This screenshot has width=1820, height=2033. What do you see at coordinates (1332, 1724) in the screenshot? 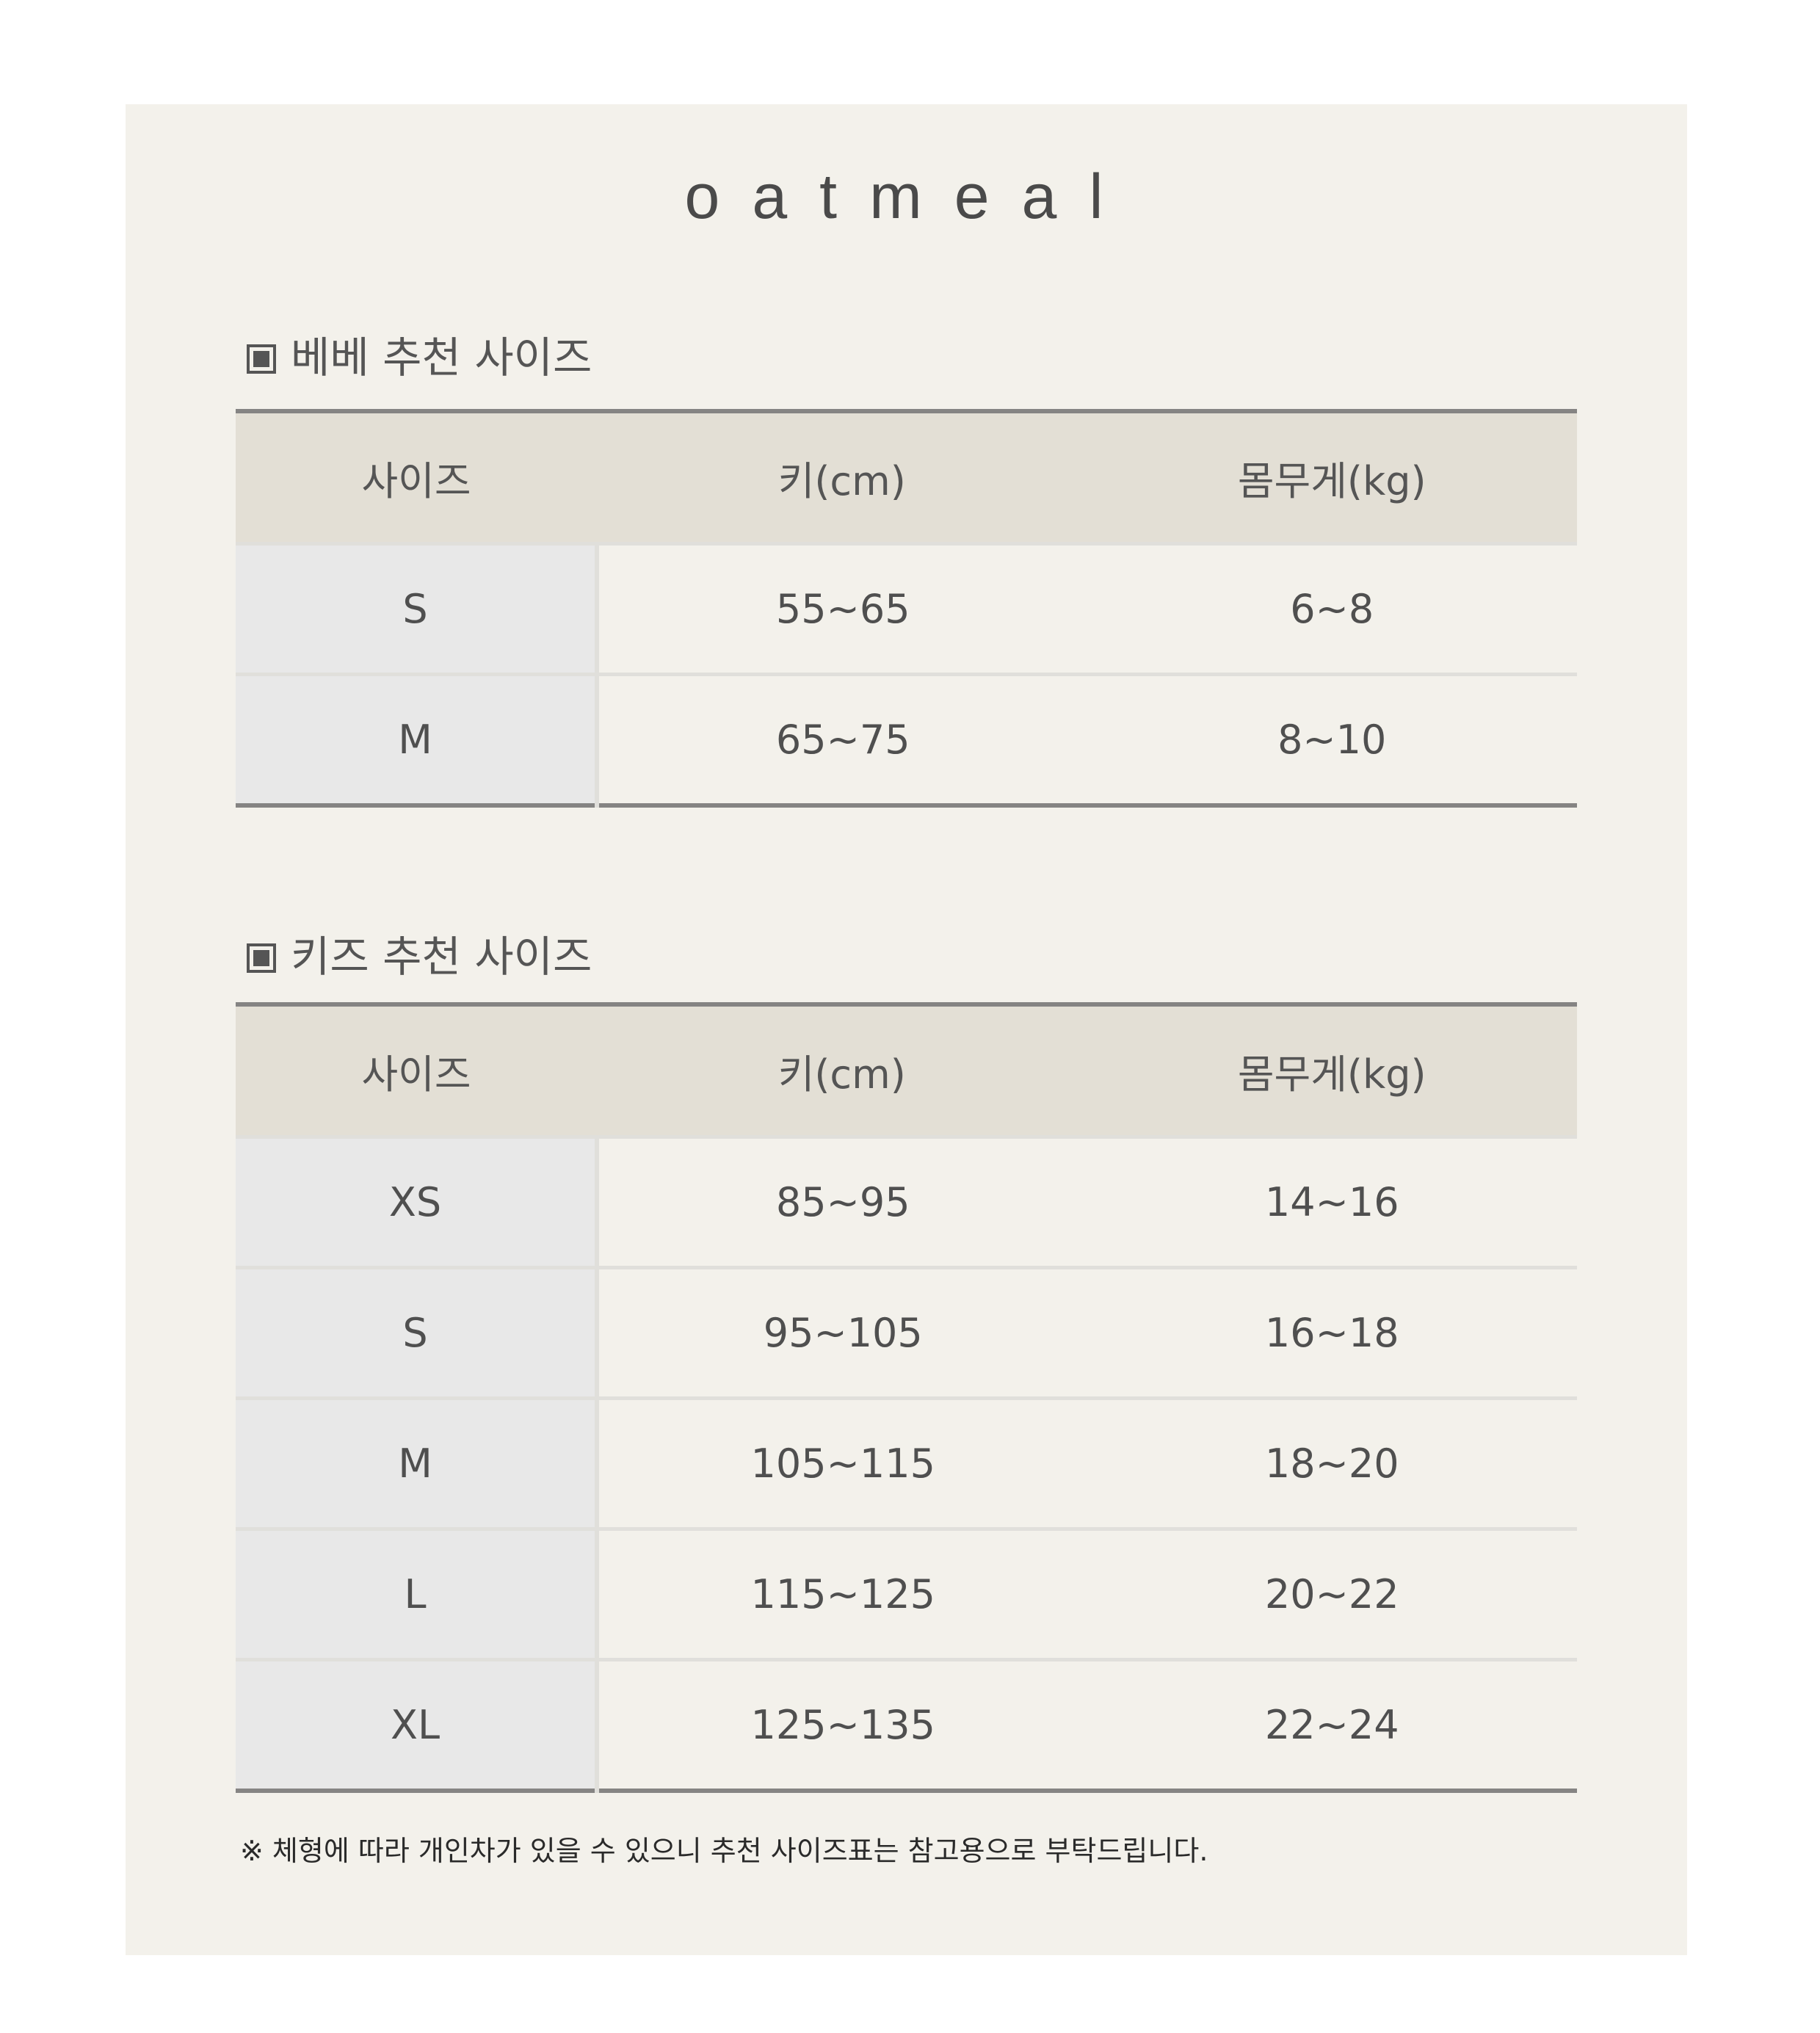
I see `weight-cell: 22~24` at bounding box center [1332, 1724].